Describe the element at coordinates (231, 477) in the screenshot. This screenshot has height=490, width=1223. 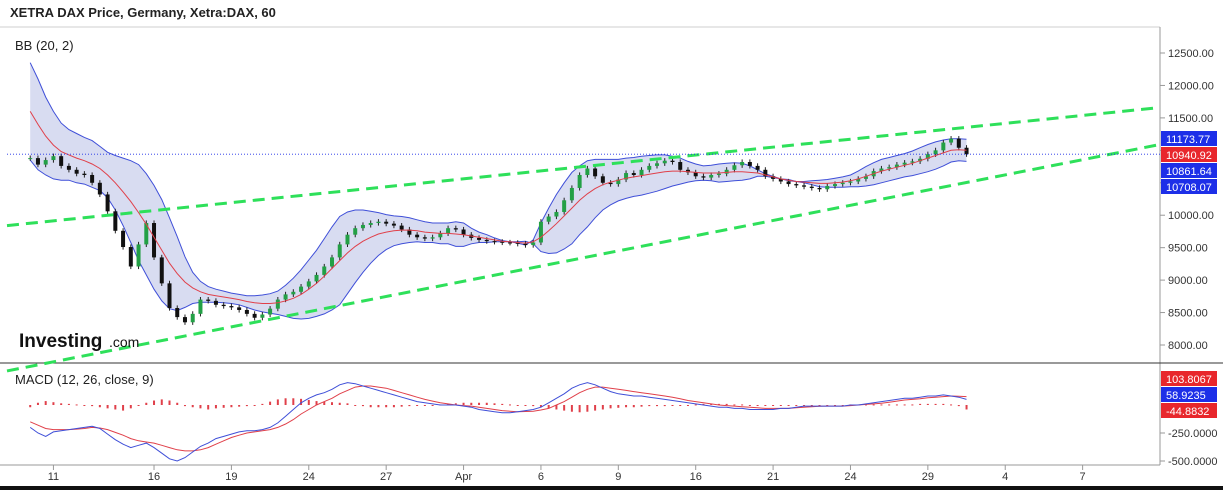
I see `x-tick-label: 19` at that location.